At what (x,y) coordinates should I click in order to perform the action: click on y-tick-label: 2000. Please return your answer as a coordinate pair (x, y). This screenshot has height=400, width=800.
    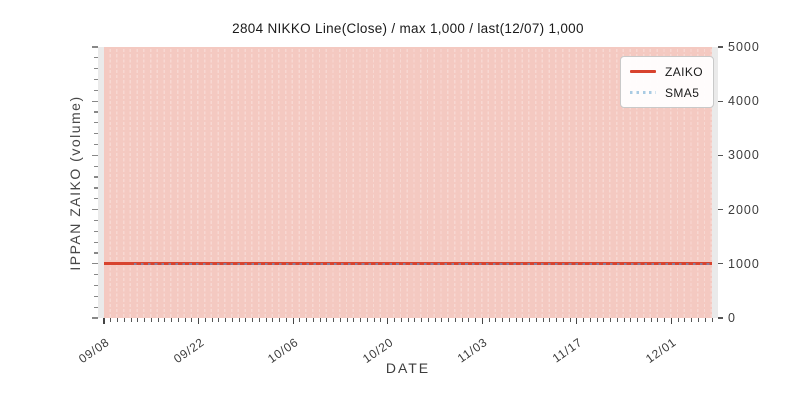
    Looking at the image, I should click on (744, 209).